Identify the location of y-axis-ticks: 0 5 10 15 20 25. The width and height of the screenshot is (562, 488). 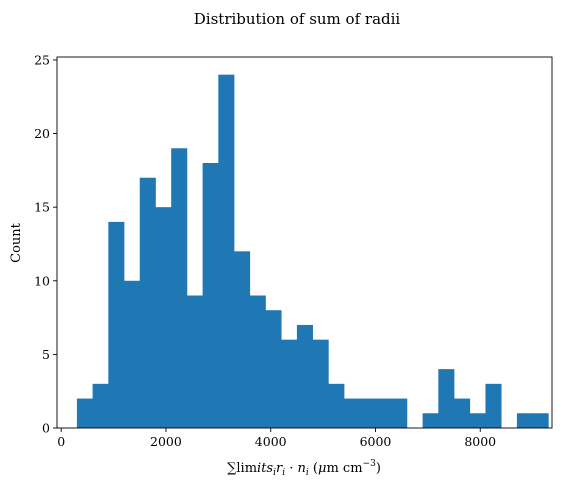
(45, 244).